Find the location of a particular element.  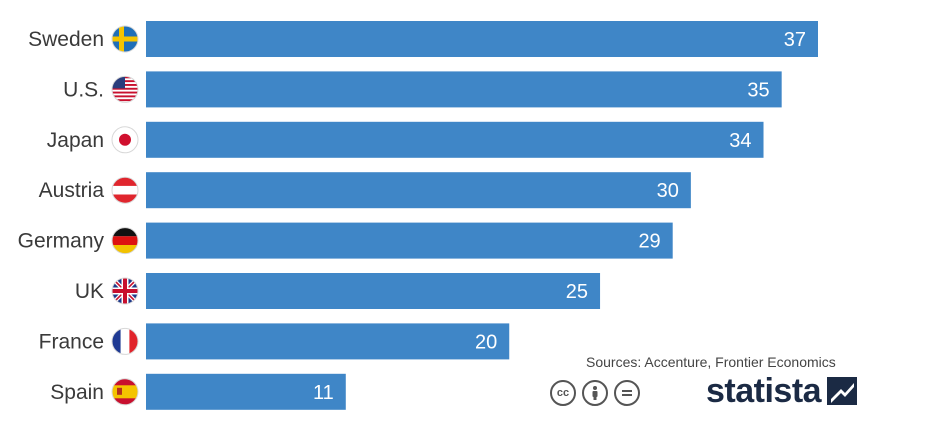

uk-flag-icon is located at coordinates (125, 291).